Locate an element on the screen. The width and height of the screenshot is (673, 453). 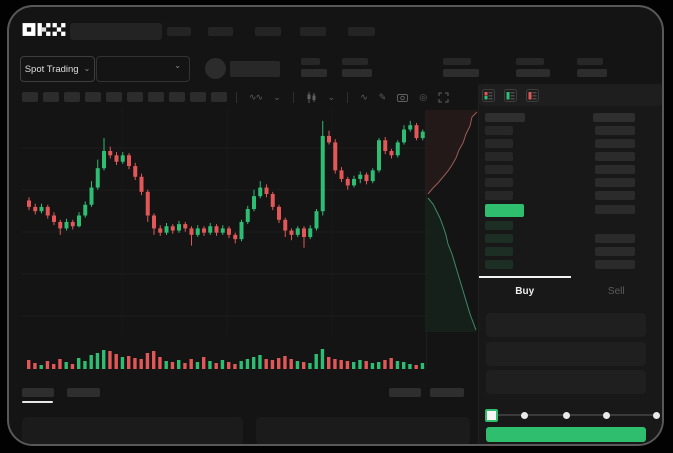
line-style-icon: ∿ is located at coordinates (364, 96).